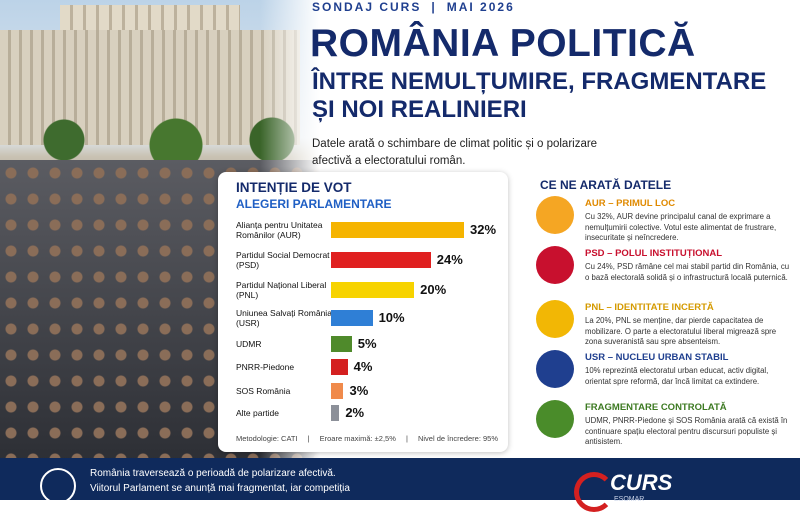  I want to click on insight-heading: USR – NUCLEU URBAN STABIL, so click(657, 357).